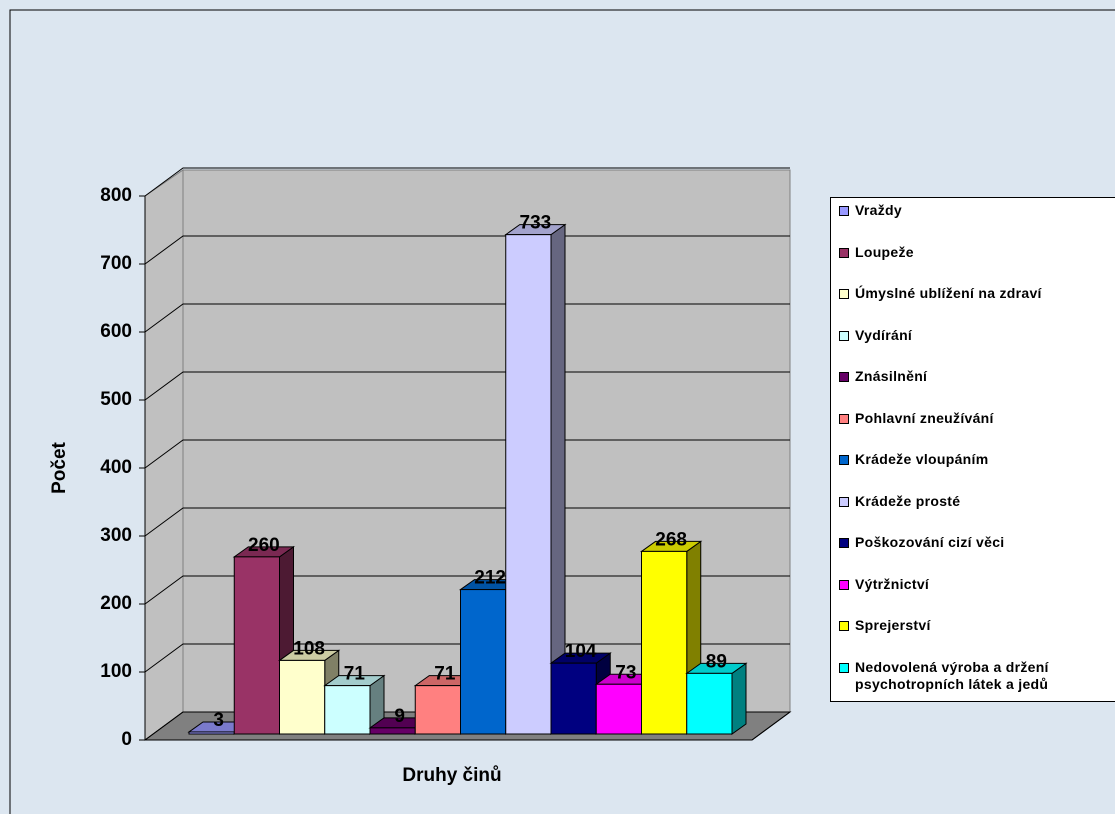  What do you see at coordinates (451, 775) in the screenshot?
I see `x-axis-title: Druhy činů` at bounding box center [451, 775].